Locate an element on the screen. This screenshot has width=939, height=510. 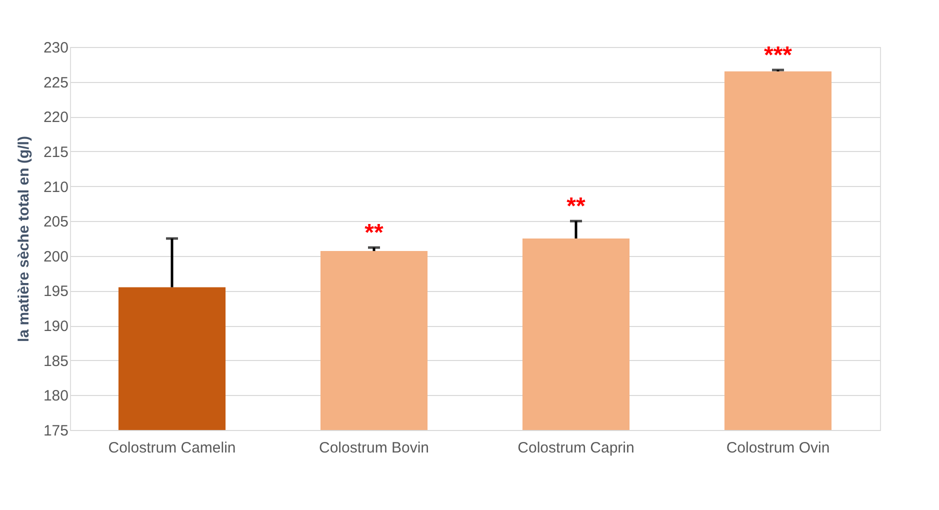
y-tick-label: 185 is located at coordinates (55, 361).